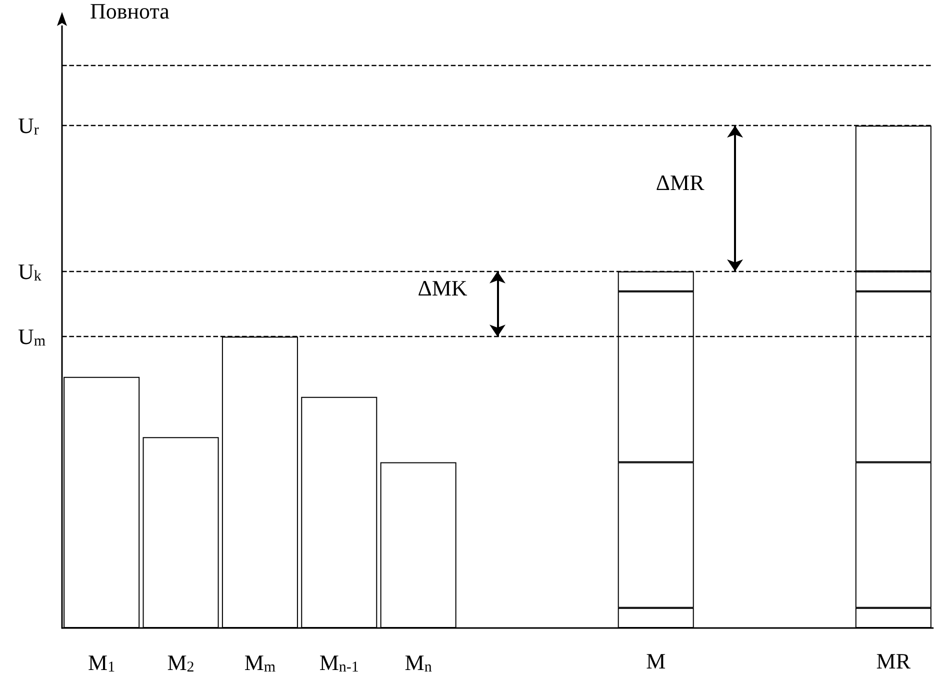 This screenshot has height=675, width=941. I want to click on x-tick-label: M, so click(656, 661).